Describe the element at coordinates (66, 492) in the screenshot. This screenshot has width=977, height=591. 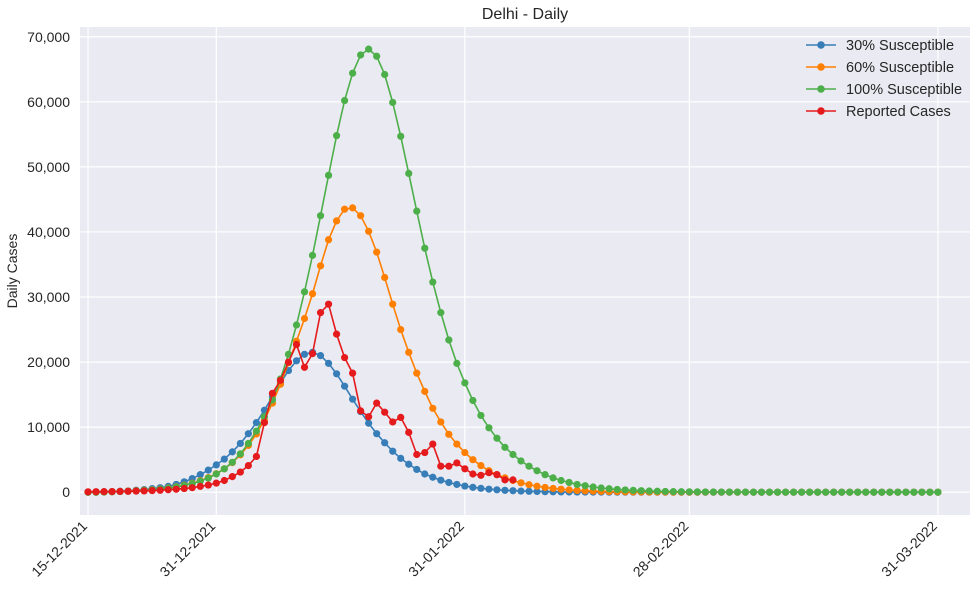
I see `y-tick-label: 0` at that location.